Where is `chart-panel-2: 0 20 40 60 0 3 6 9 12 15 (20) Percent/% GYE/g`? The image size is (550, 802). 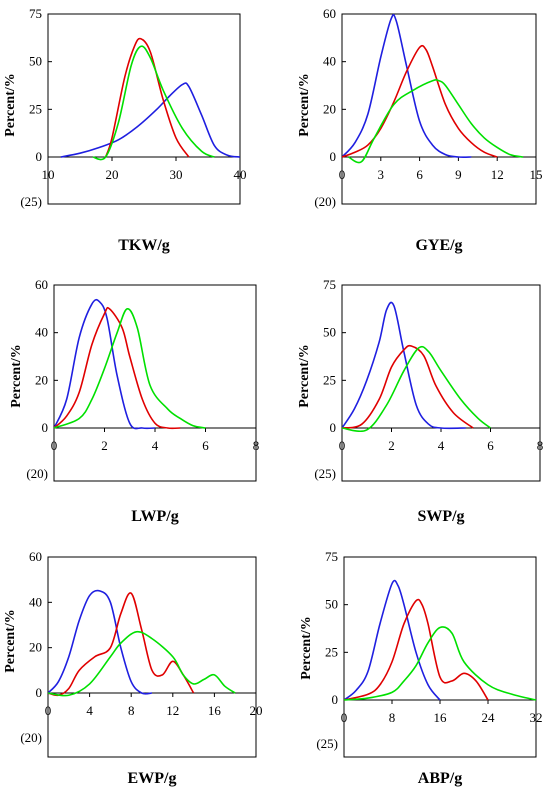 chart-panel-2: 0 20 40 60 0 3 6 9 12 15 (20) Percent/% GYE/g is located at coordinates (420, 130).